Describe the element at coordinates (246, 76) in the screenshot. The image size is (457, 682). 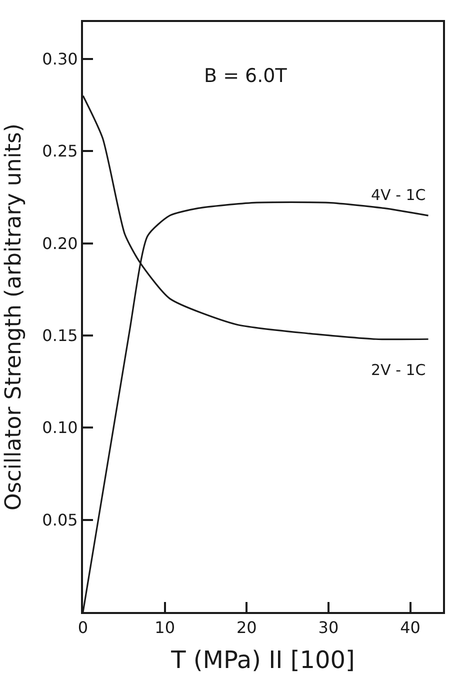
I see `annotation: B = 6.0T` at that location.